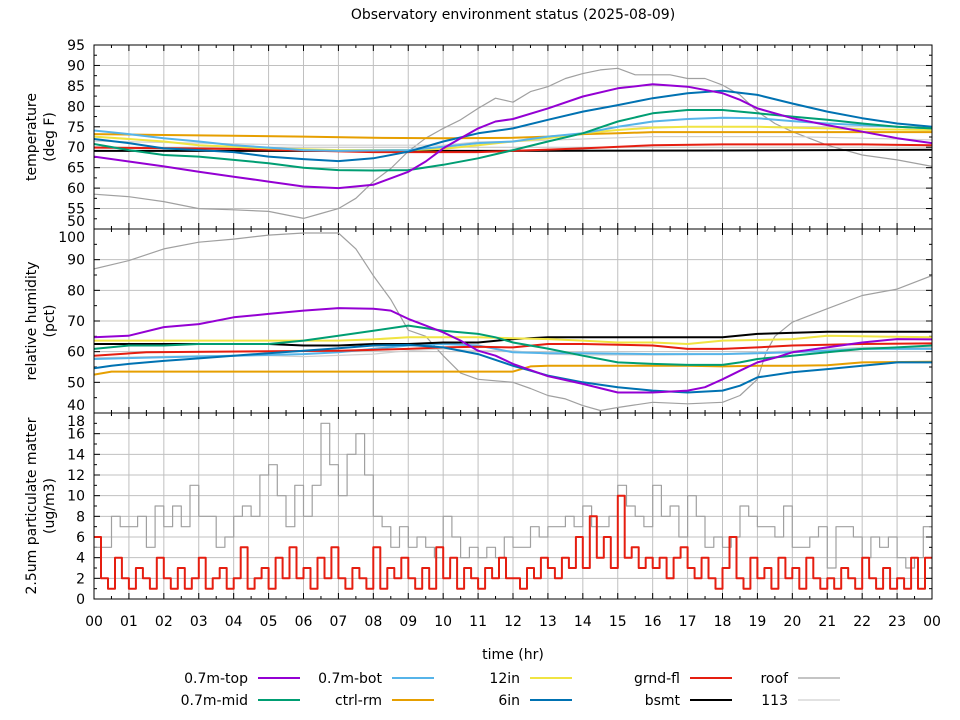  I want to click on legend-item-roof: roof, so click(800, 679).